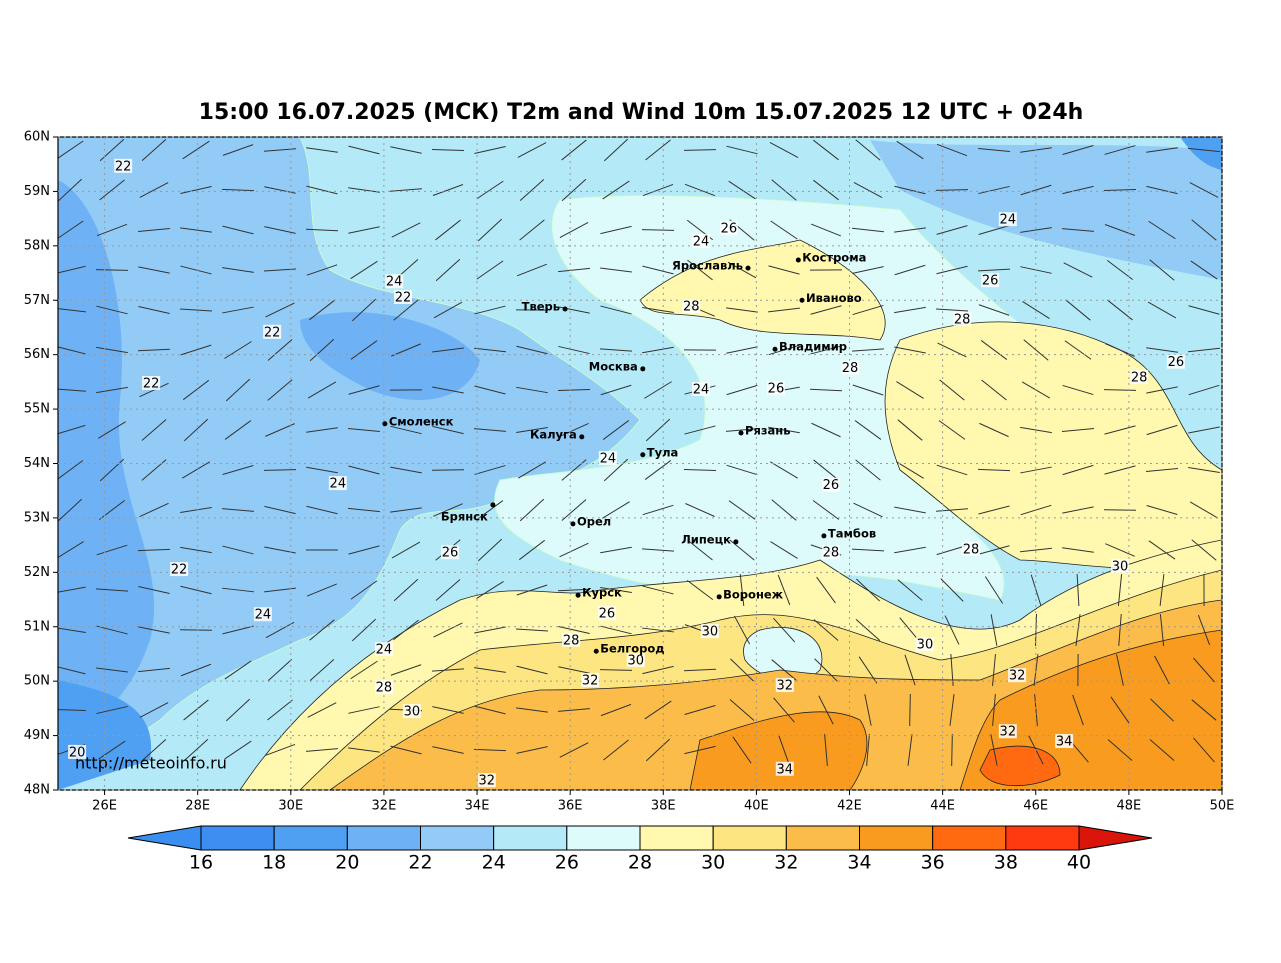 The image size is (1281, 963). What do you see at coordinates (753, 594) in the screenshot?
I see `city-name: Воронеж` at bounding box center [753, 594].